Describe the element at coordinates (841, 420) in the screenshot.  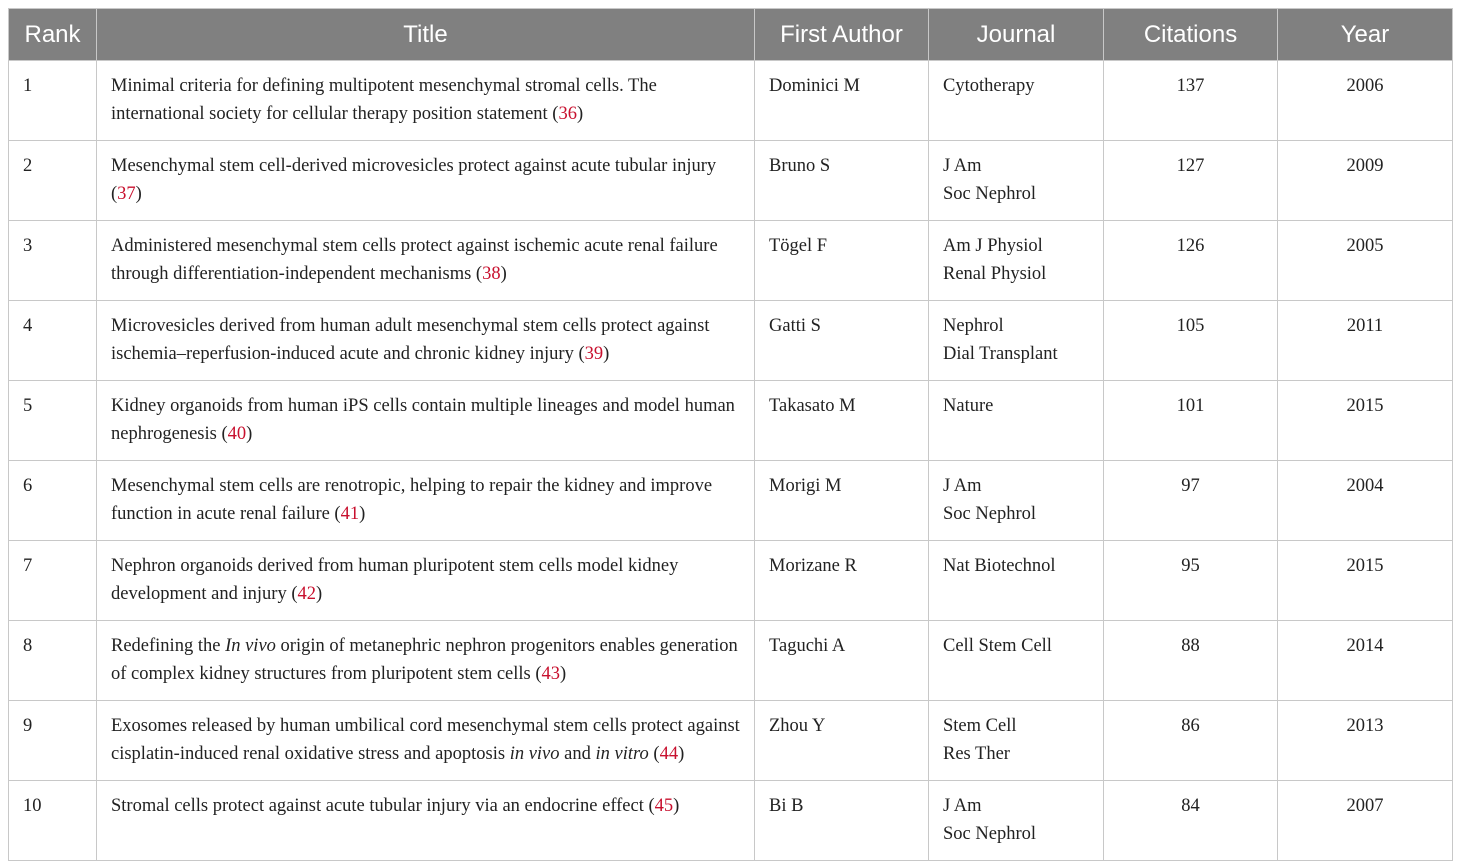
I see `first-author-cell: Takasato M` at that location.